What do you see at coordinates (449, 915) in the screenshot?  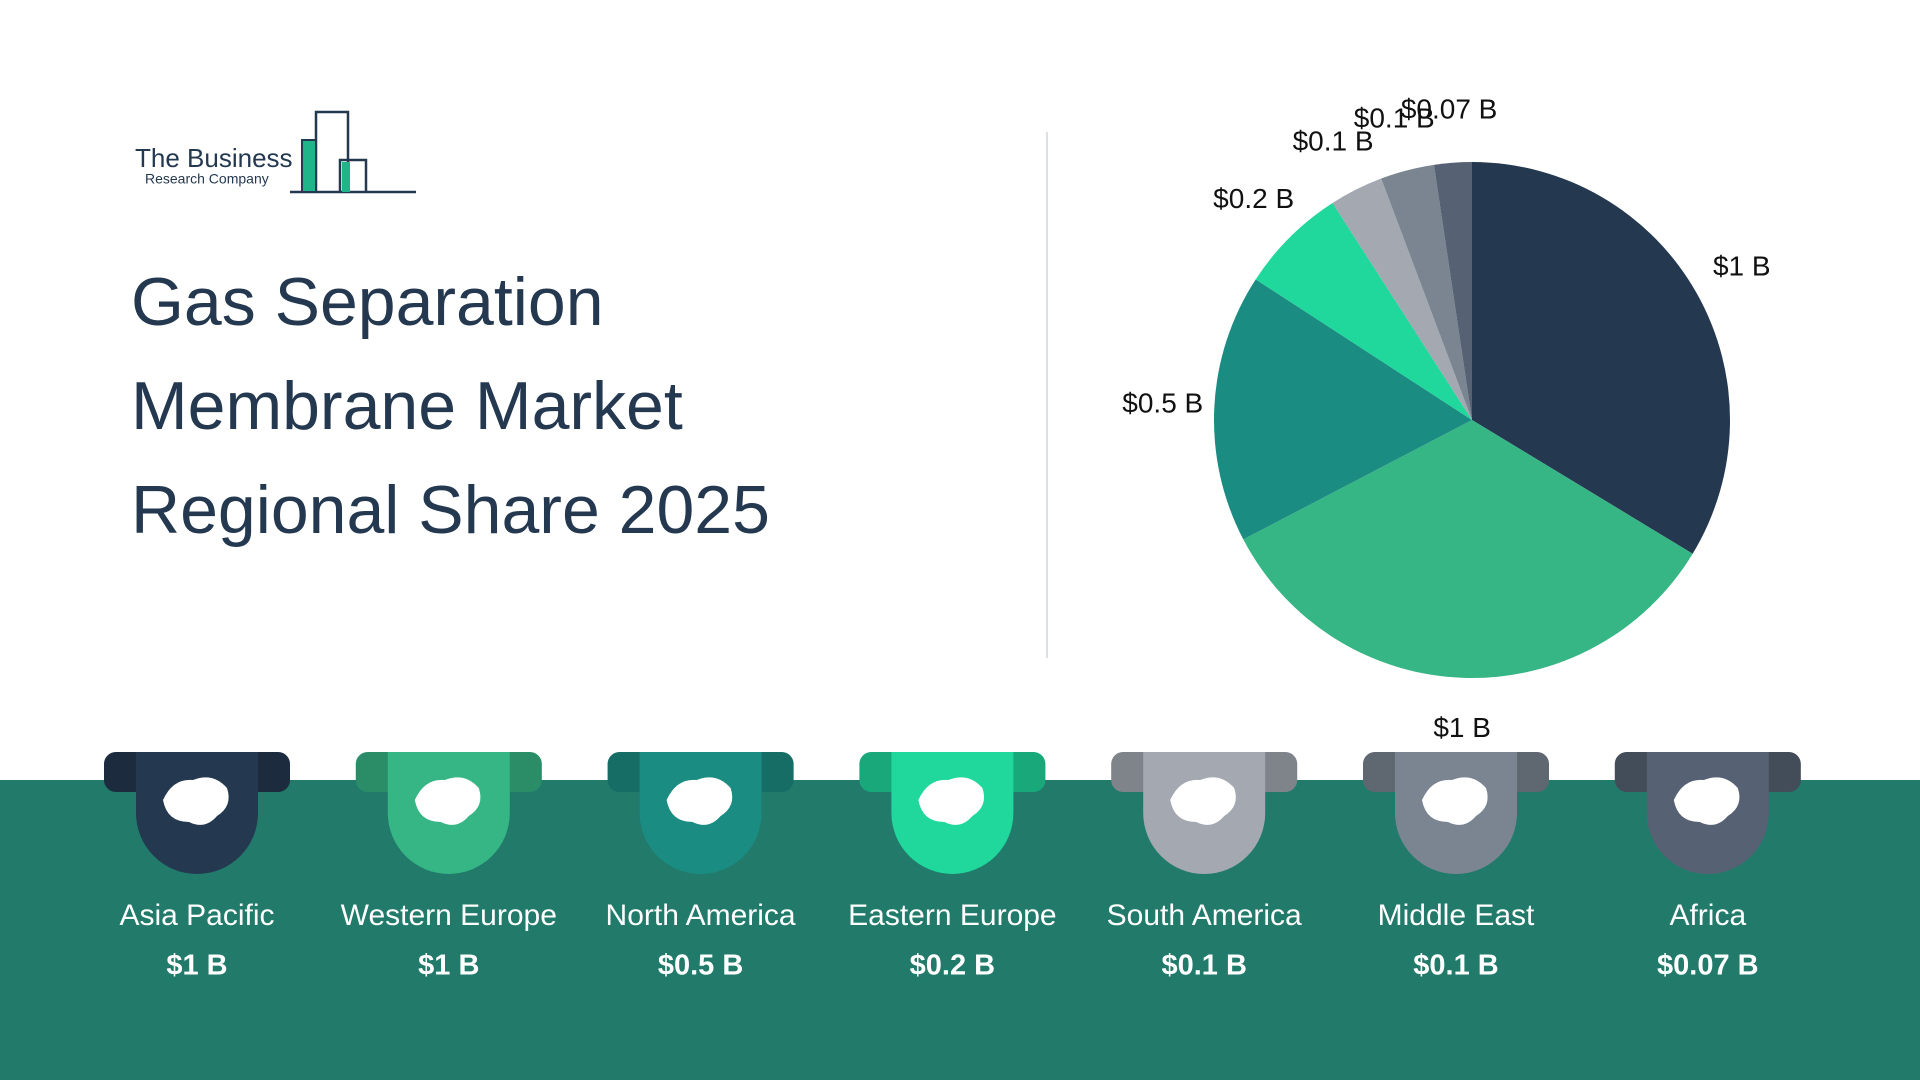 I see `region-name: Western Europe` at bounding box center [449, 915].